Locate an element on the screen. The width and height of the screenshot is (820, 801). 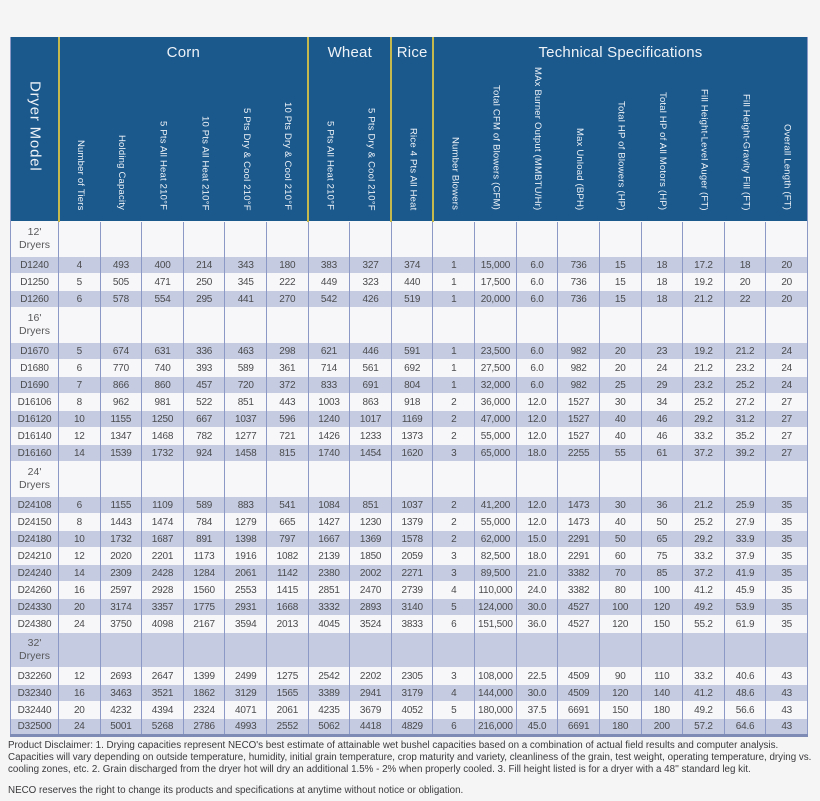
value-cell: 61 is located at coordinates (661, 453).